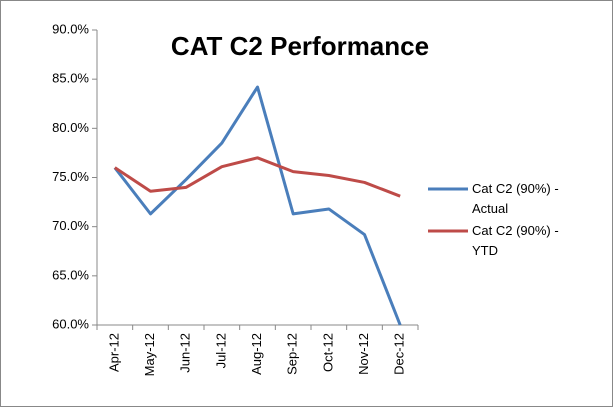 Image resolution: width=614 pixels, height=408 pixels. What do you see at coordinates (70, 225) in the screenshot?
I see `y-tick-label: 70.0%` at bounding box center [70, 225].